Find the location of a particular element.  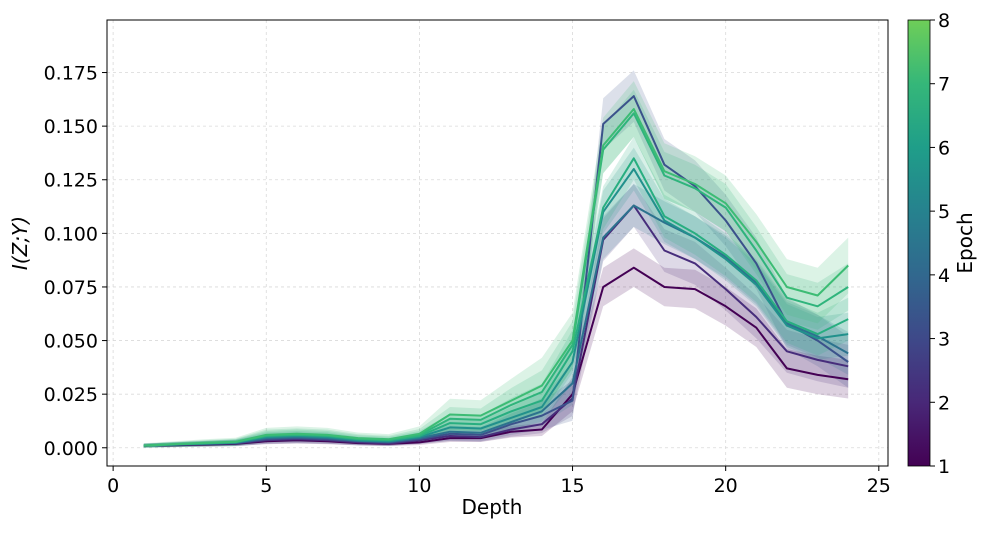

x-tick-label: 25 is located at coordinates (879, 486).